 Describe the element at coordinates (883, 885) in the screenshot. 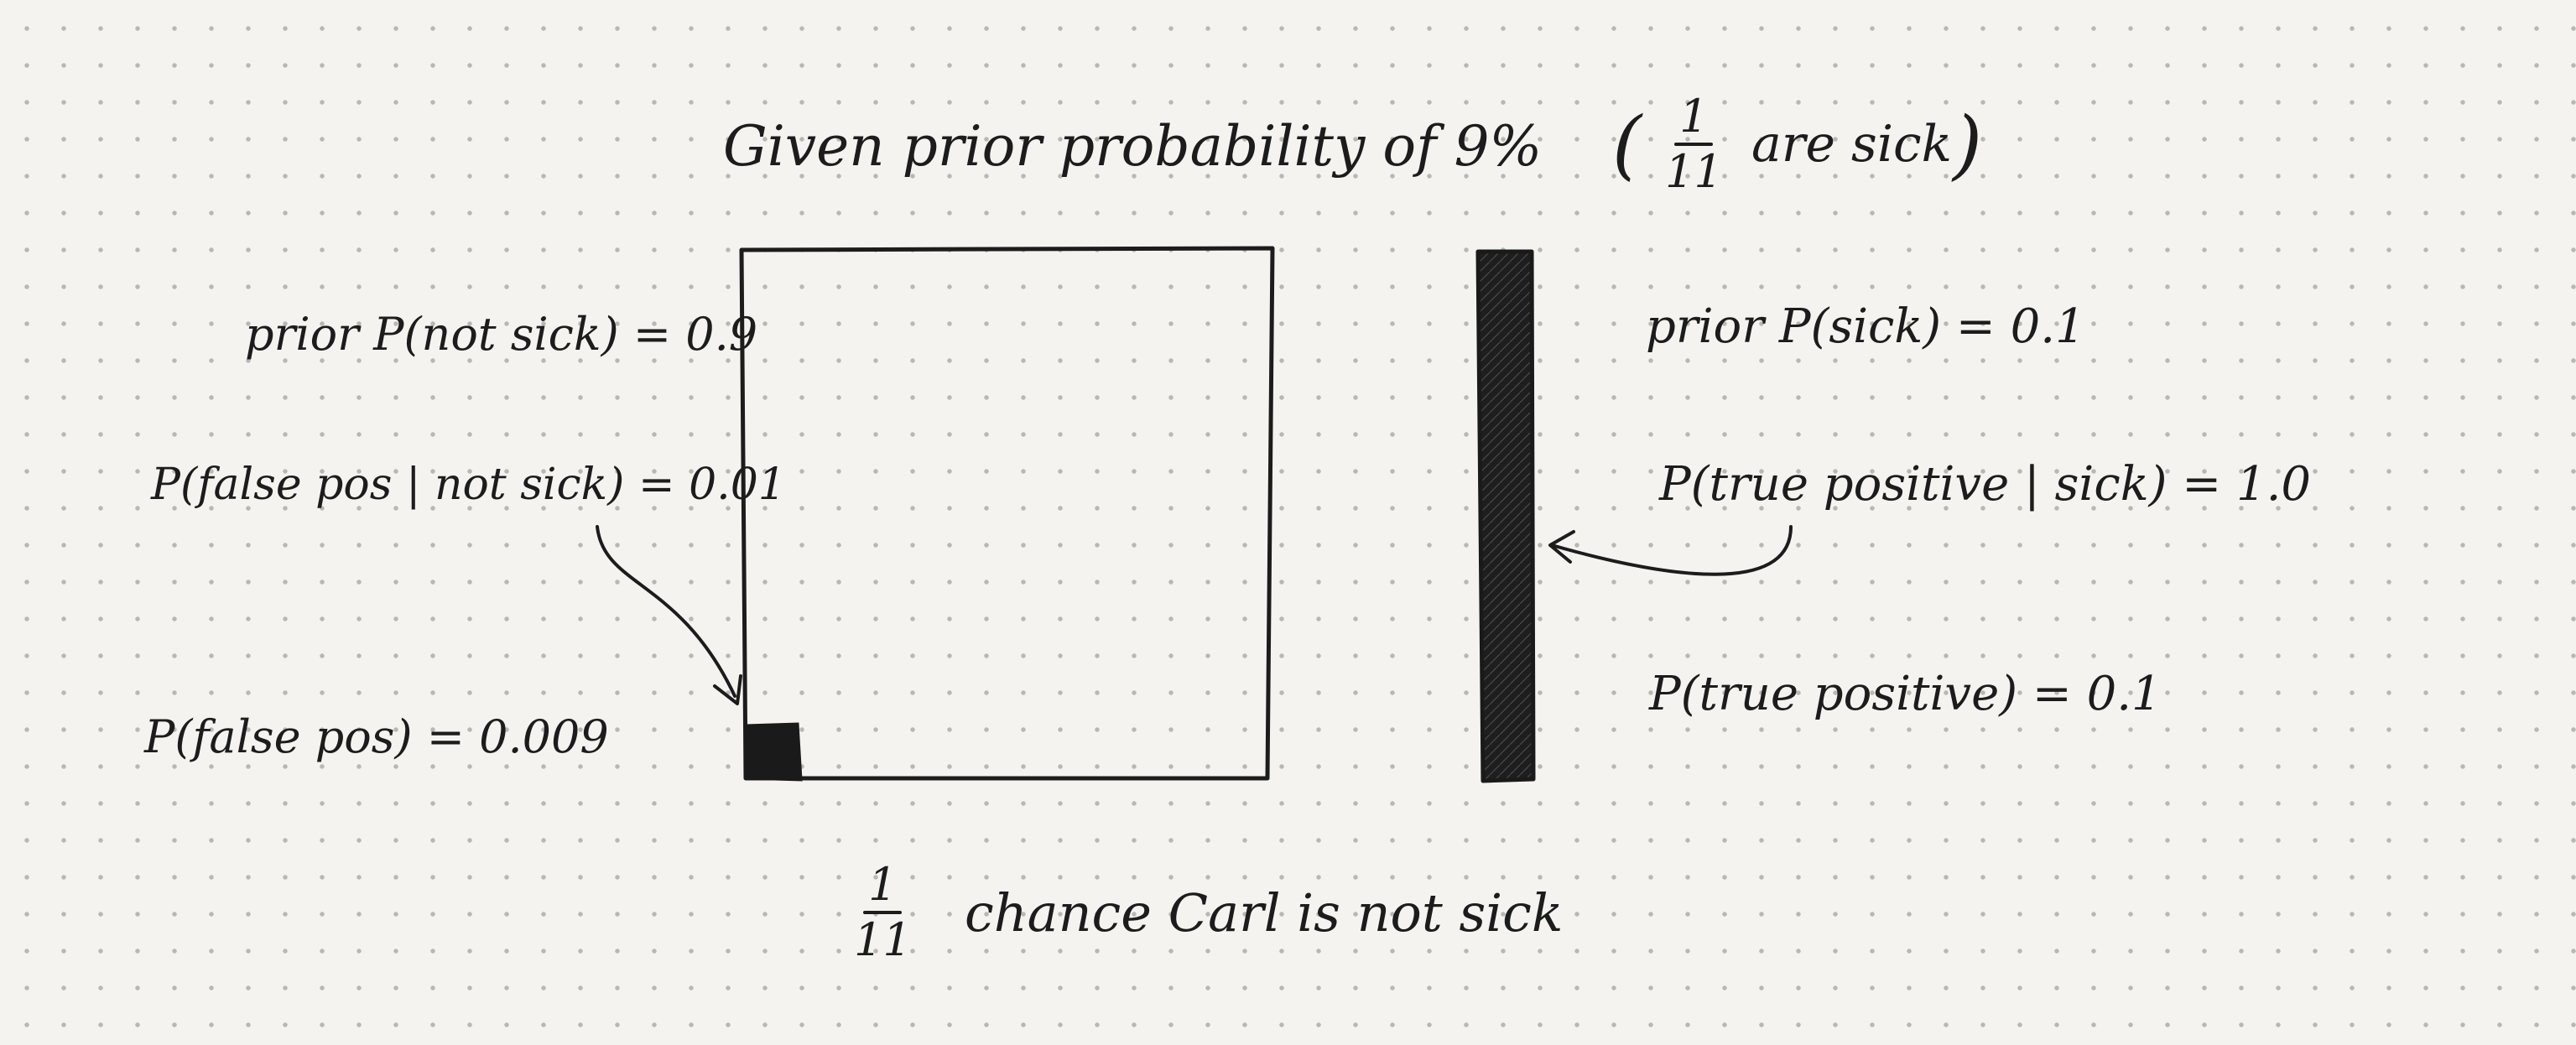

I see `bottom-fraction-numerator: 1` at that location.